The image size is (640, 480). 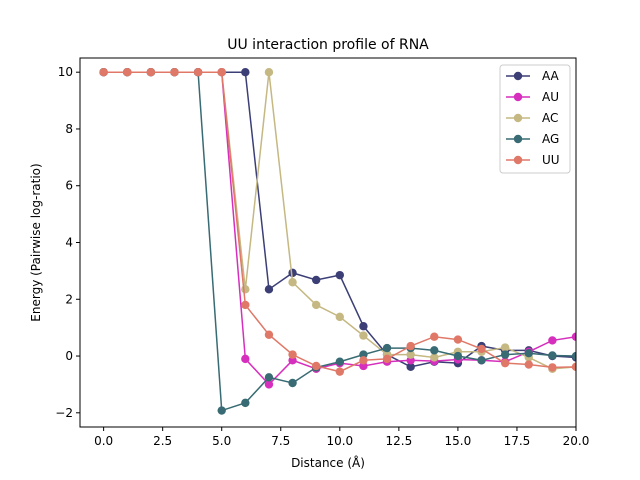 What do you see at coordinates (550, 97) in the screenshot?
I see `legend-label: AU` at bounding box center [550, 97].